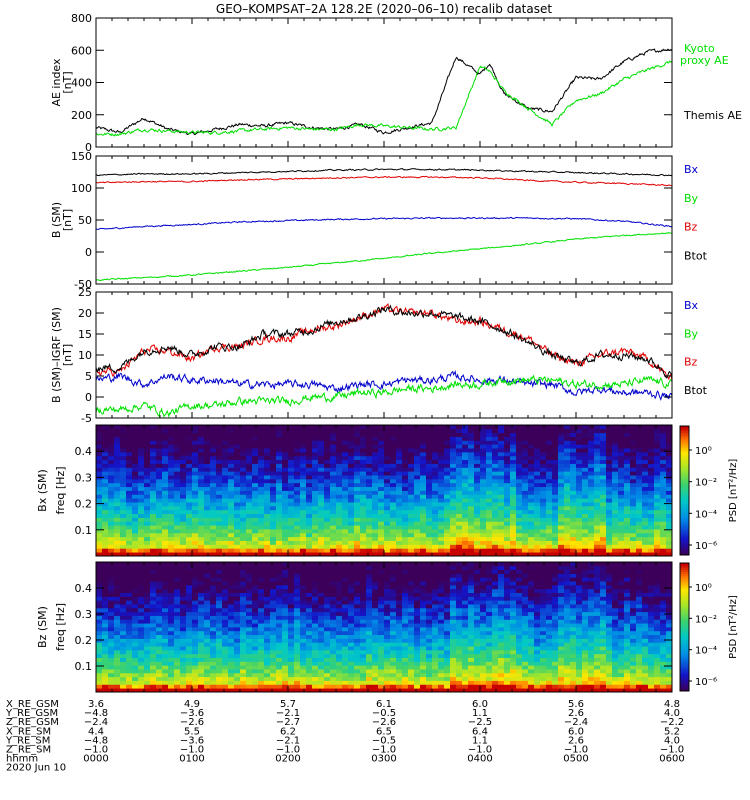 Image resolution: width=750 pixels, height=800 pixels. I want to click on ae-series-kyoto-proxy-ae, so click(384, 98).